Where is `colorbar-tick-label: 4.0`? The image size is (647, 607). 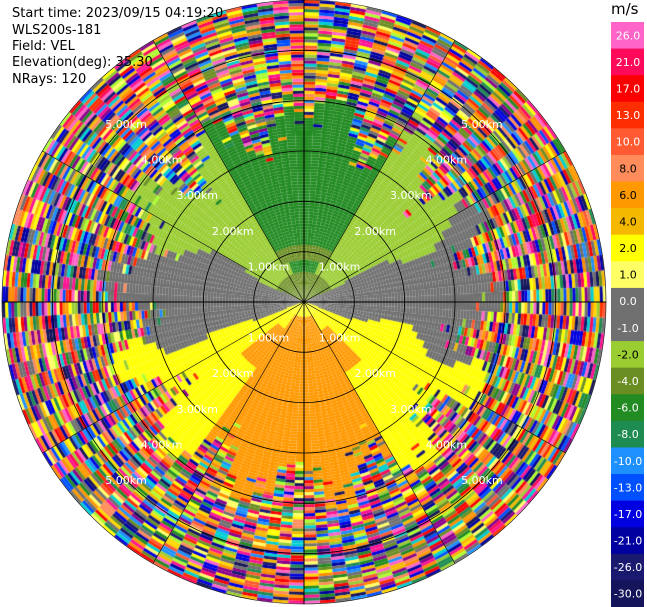 colorbar-tick-label: 4.0 is located at coordinates (628, 221).